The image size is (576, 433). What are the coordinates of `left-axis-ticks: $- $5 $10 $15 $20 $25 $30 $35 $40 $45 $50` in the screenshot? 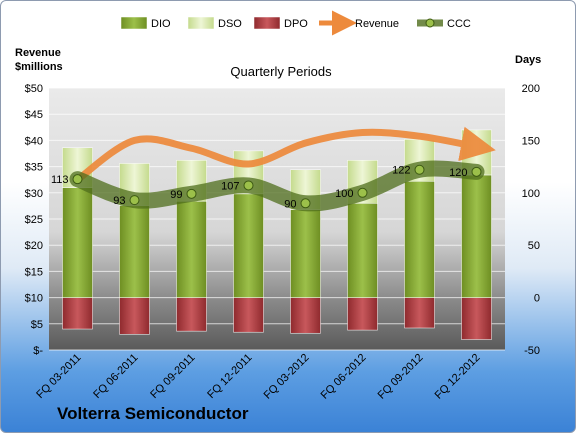 It's located at (34, 220).